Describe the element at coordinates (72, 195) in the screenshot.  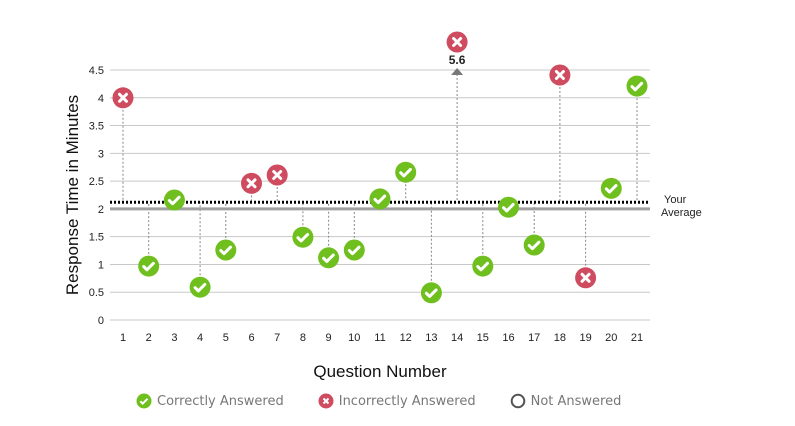
I see `y-axis-label: Response Time in Minutes` at that location.